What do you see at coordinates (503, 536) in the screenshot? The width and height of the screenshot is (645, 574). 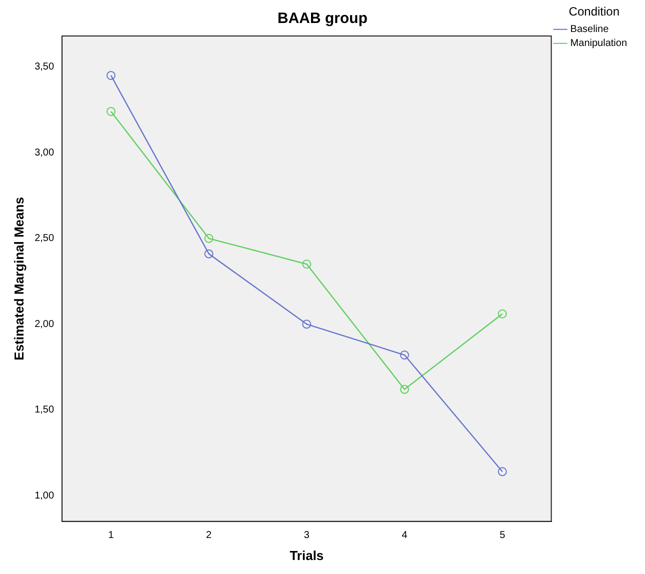 I see `x-tick-label: 5` at bounding box center [503, 536].